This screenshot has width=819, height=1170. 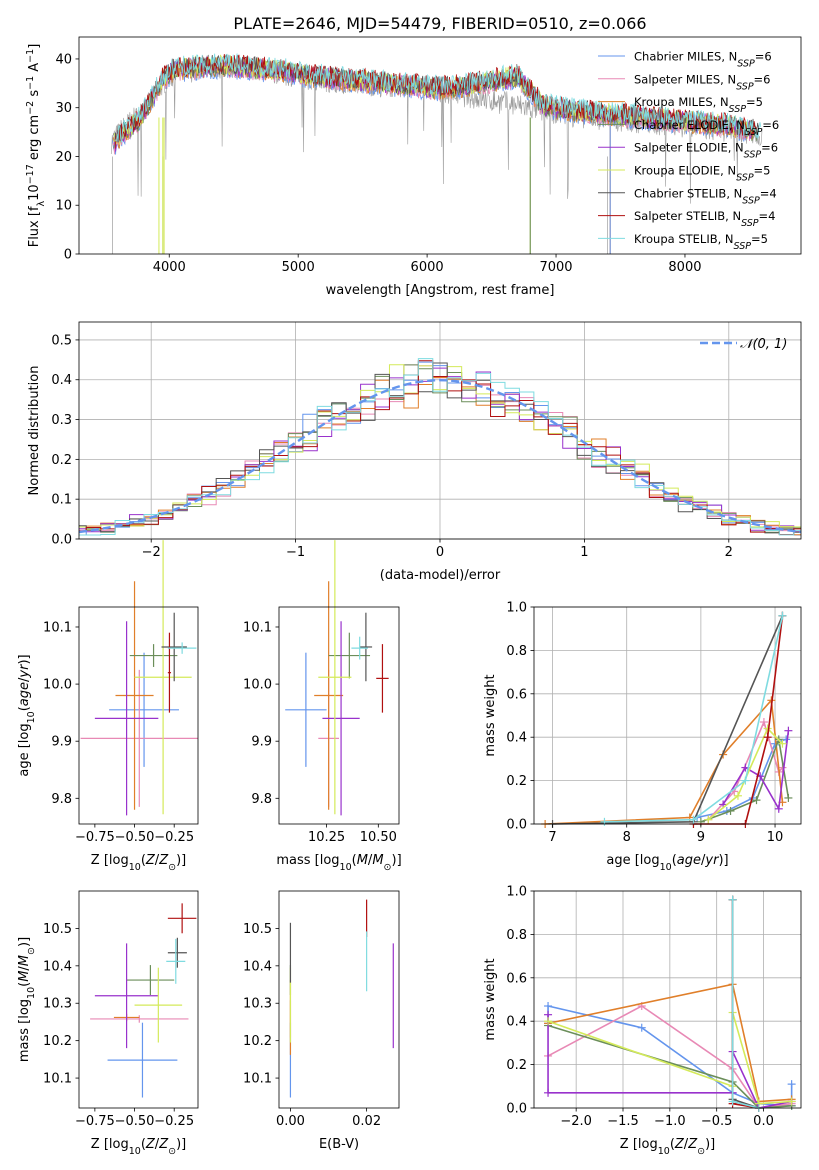 I want to click on normal-reference-curve, so click(x=440, y=456).